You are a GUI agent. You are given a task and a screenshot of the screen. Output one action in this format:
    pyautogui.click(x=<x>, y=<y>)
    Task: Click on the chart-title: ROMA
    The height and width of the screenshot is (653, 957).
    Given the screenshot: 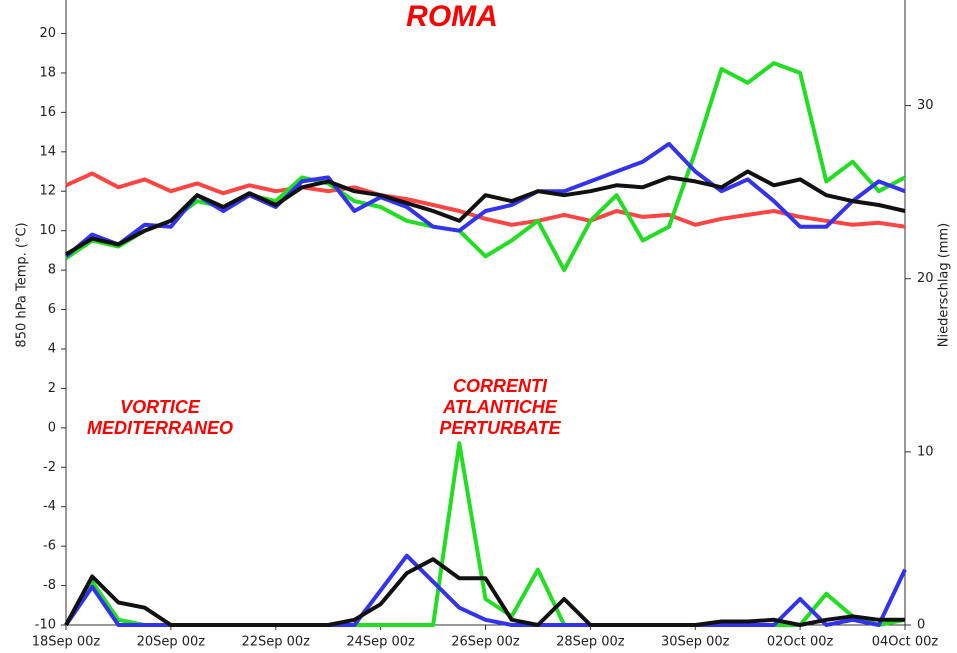 What is the action you would take?
    pyautogui.click(x=452, y=16)
    